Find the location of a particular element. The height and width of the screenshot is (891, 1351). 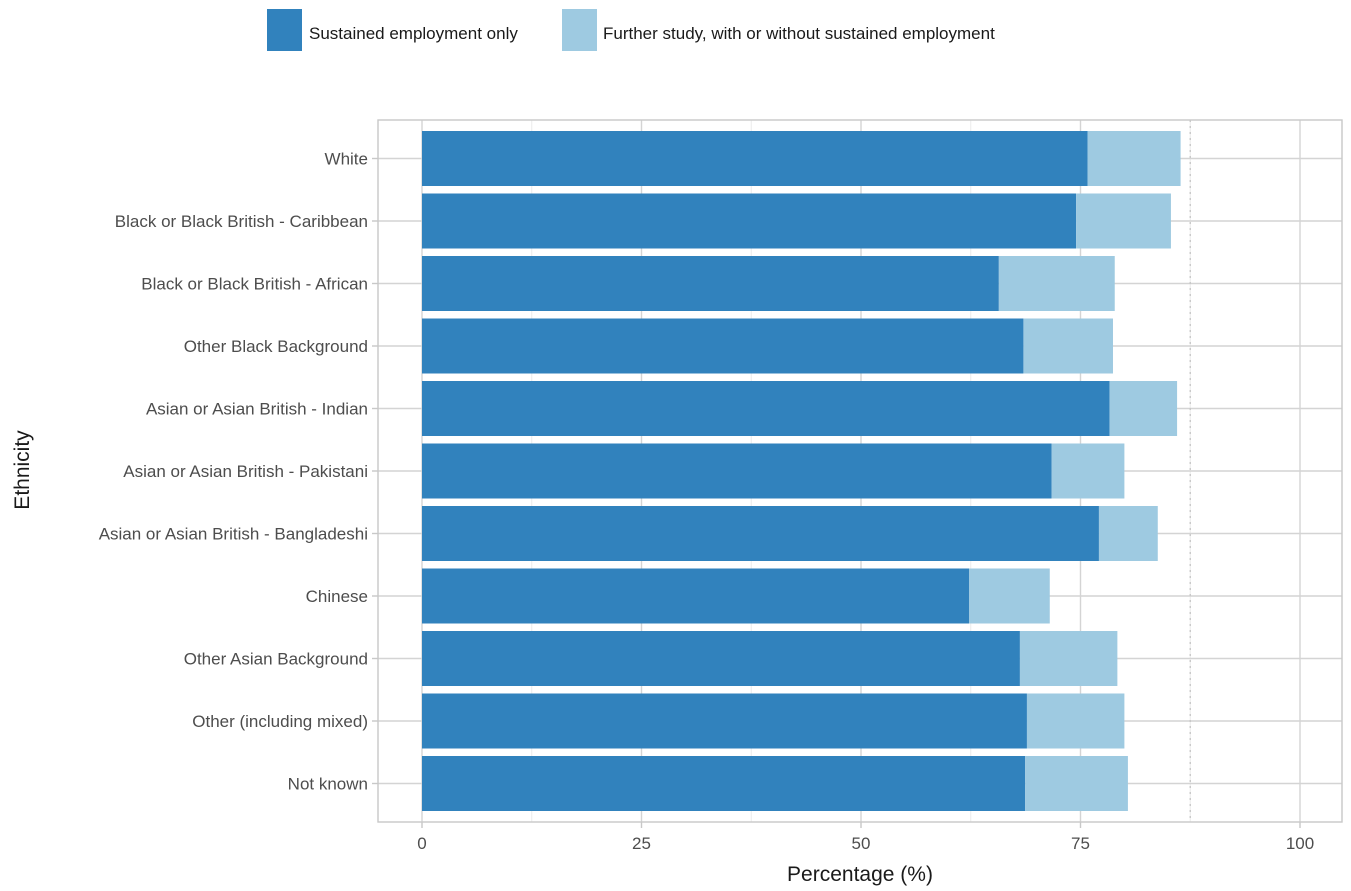

y-tick-label: Other Asian Background is located at coordinates (276, 659).